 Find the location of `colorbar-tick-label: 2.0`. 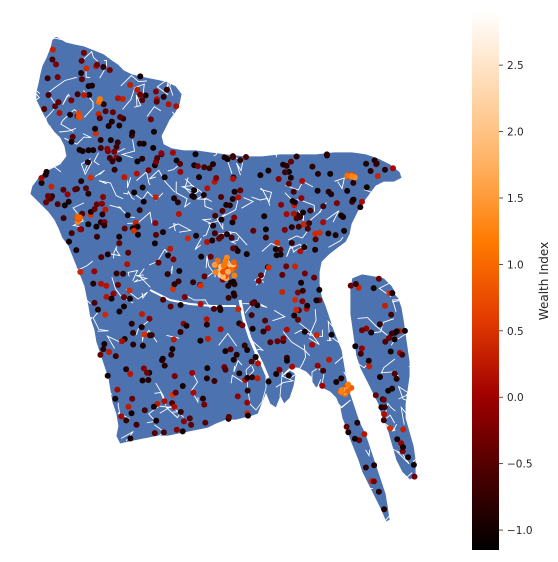

colorbar-tick-label: 2.0 is located at coordinates (515, 133).